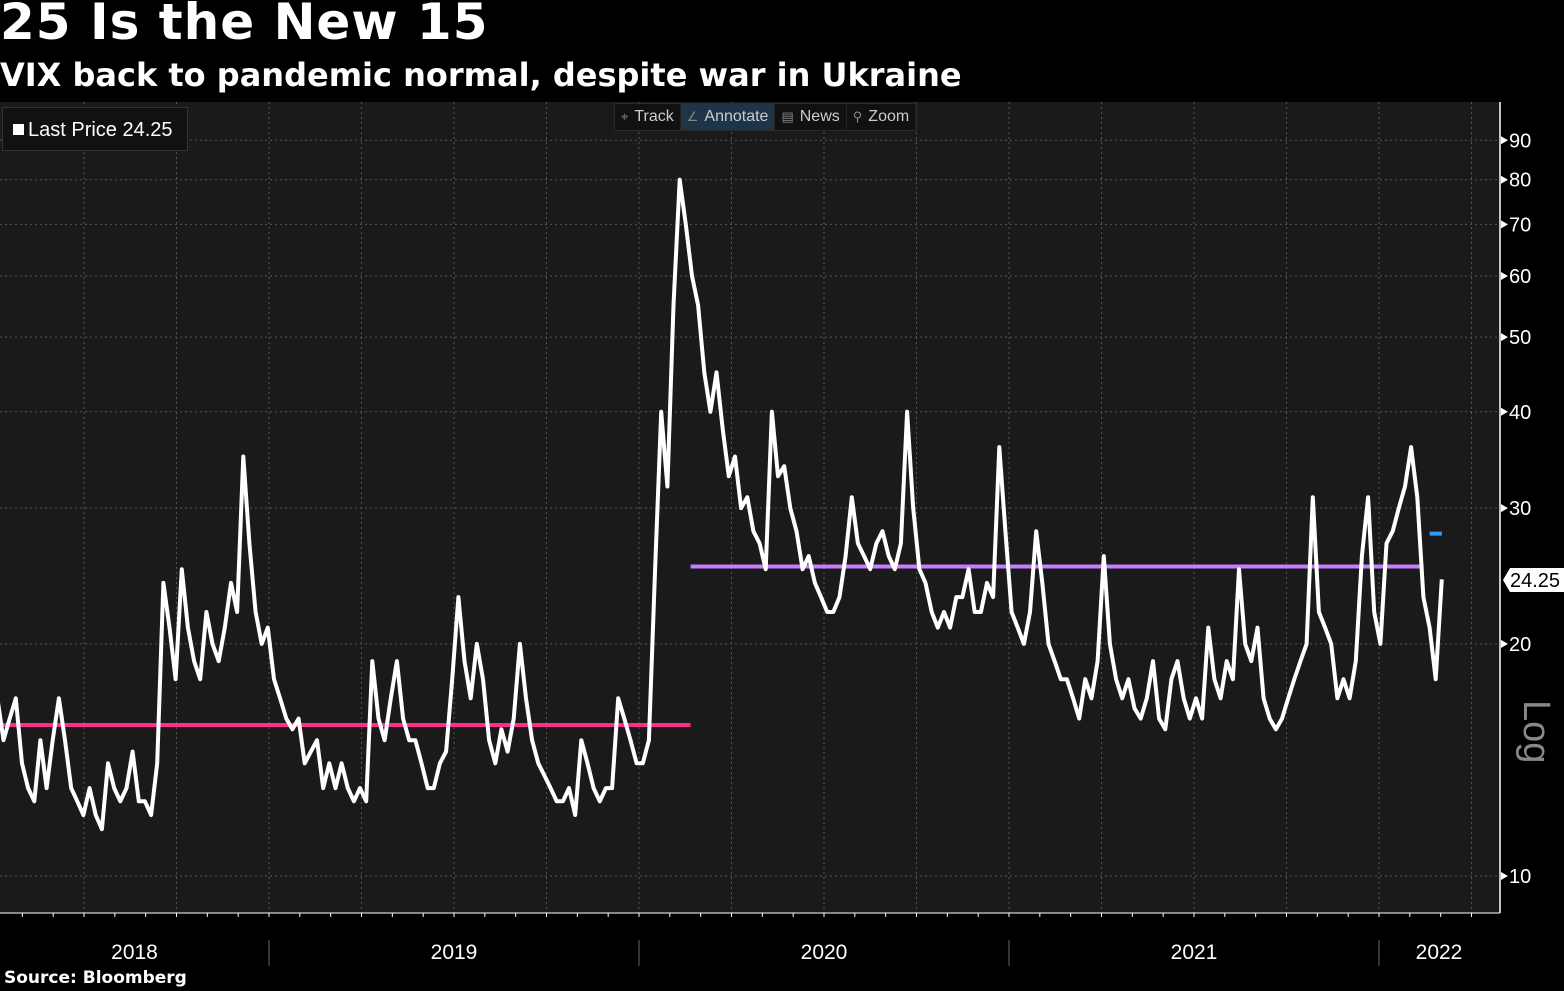 The height and width of the screenshot is (991, 1564). I want to click on y-tick-label: 40, so click(1520, 413).